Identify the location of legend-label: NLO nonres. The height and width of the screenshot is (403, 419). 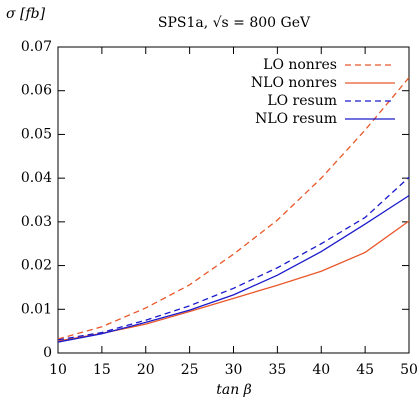
(294, 83).